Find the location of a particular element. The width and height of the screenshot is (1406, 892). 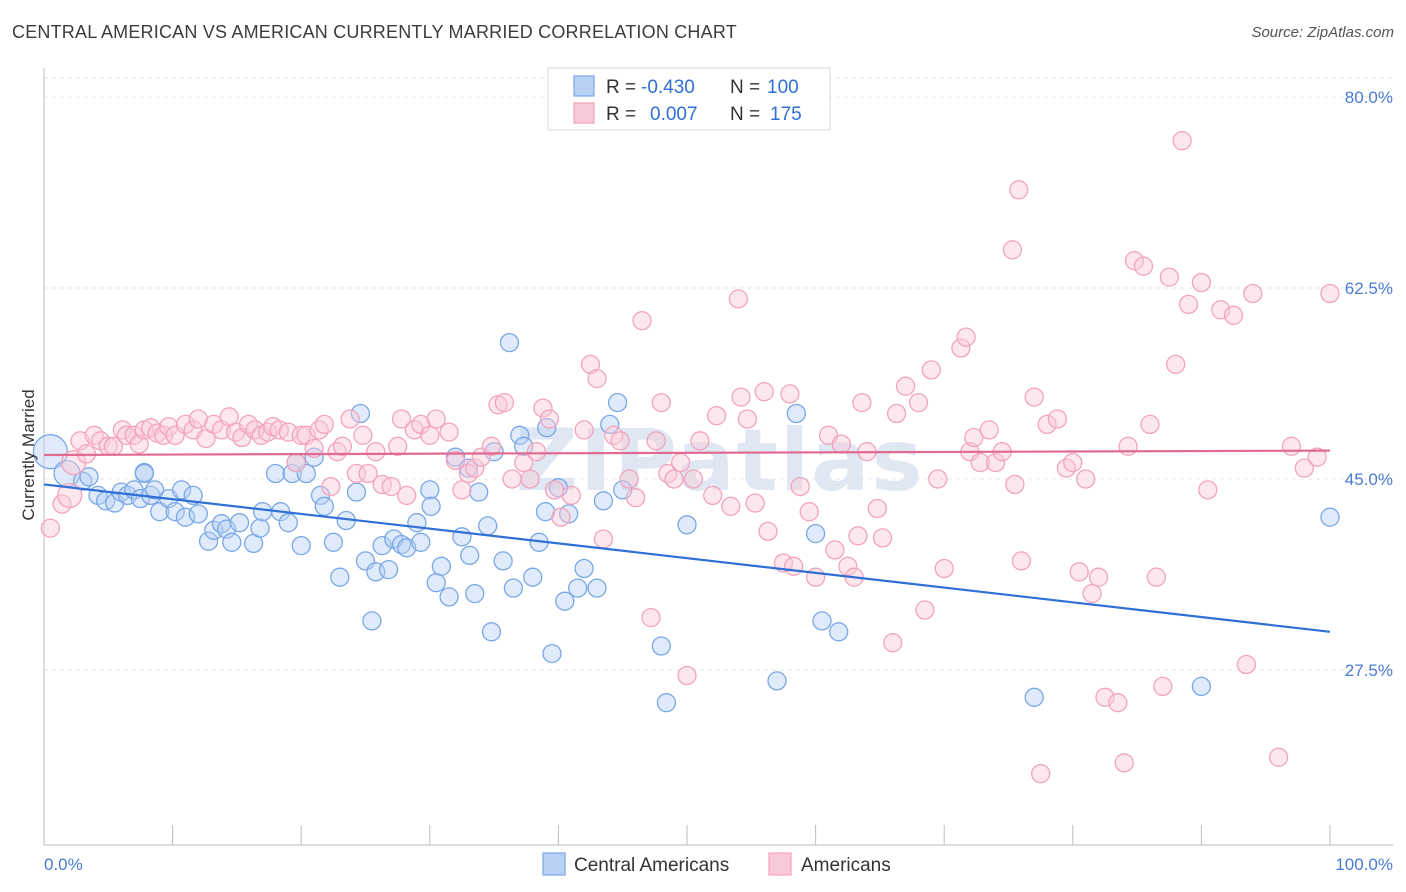

legend-n-value-1: 100 is located at coordinates (783, 87).